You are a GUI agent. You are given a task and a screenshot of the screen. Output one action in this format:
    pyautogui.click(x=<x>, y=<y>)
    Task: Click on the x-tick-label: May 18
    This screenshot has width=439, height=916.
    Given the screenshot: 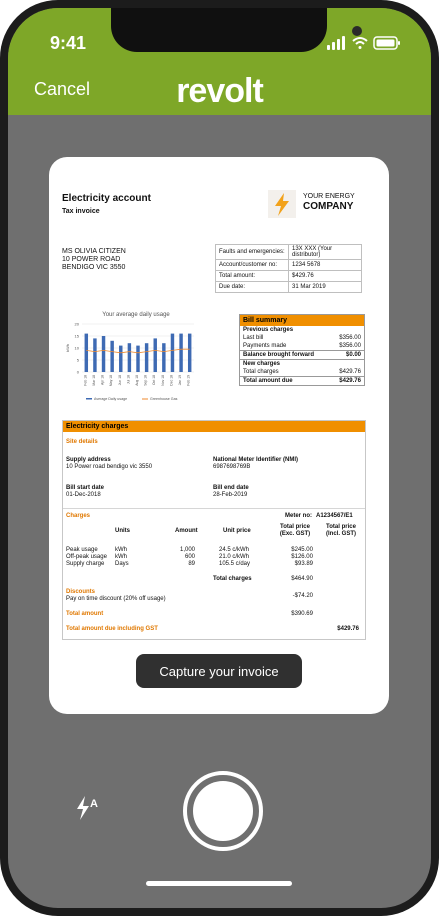 What is the action you would take?
    pyautogui.click(x=111, y=380)
    